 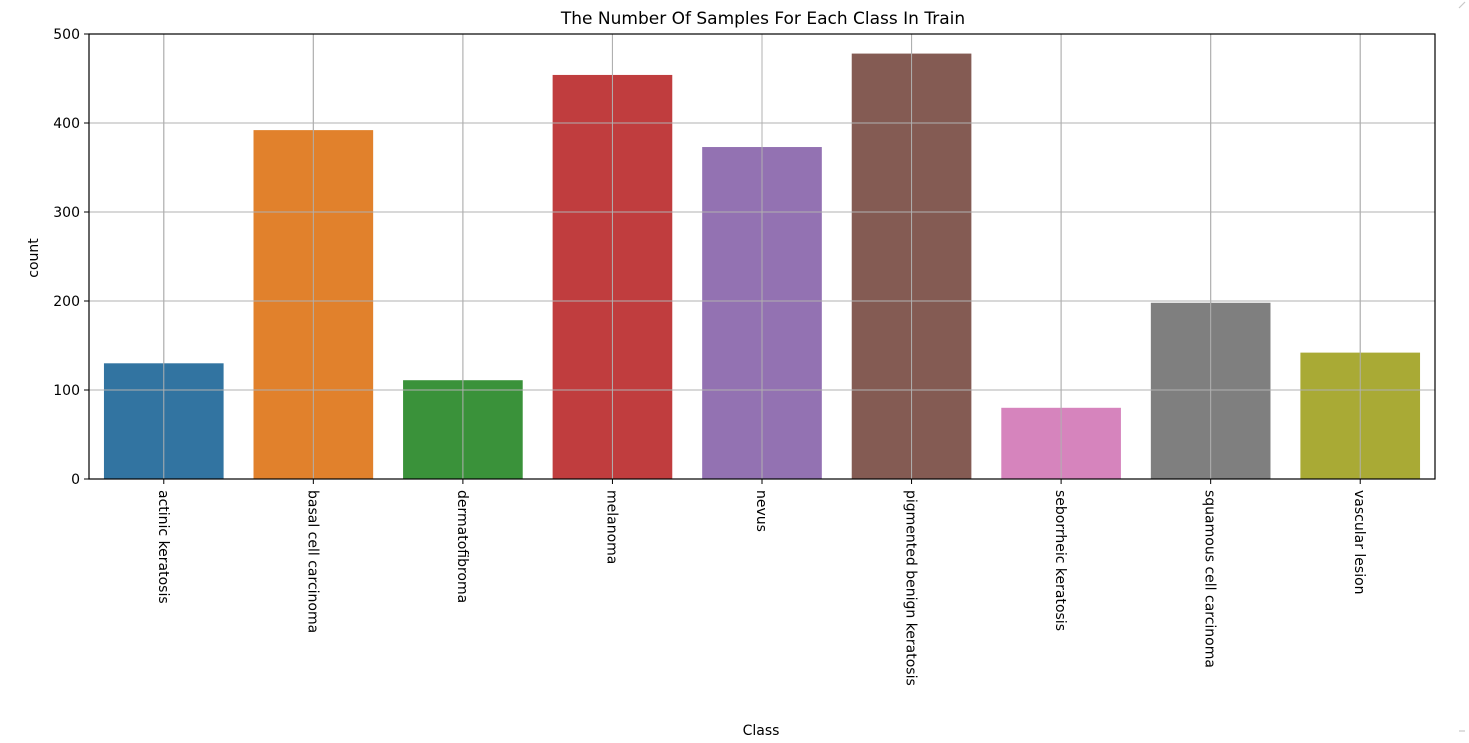 I want to click on y-tick-label: 500, so click(x=66, y=35).